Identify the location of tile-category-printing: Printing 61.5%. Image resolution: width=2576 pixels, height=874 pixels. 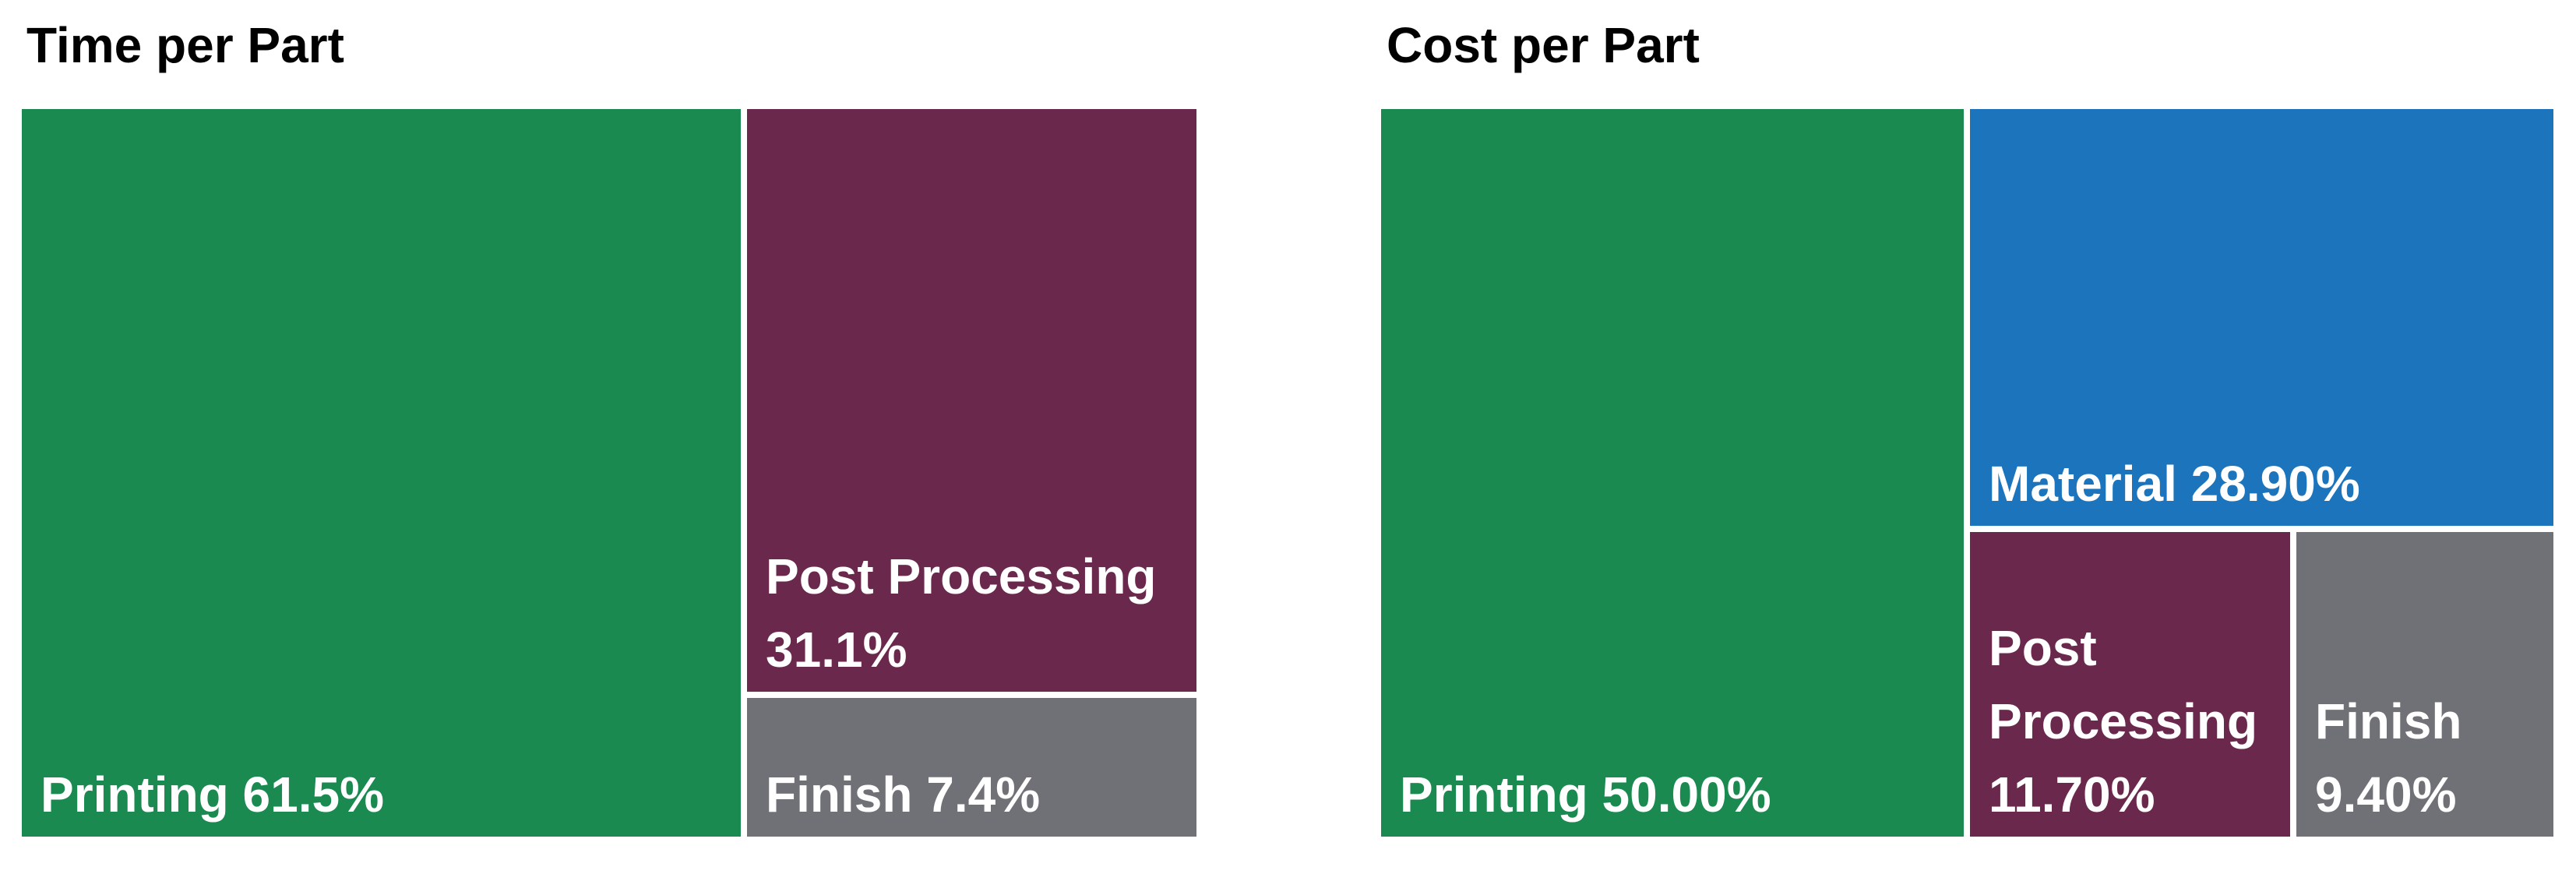
(212, 795).